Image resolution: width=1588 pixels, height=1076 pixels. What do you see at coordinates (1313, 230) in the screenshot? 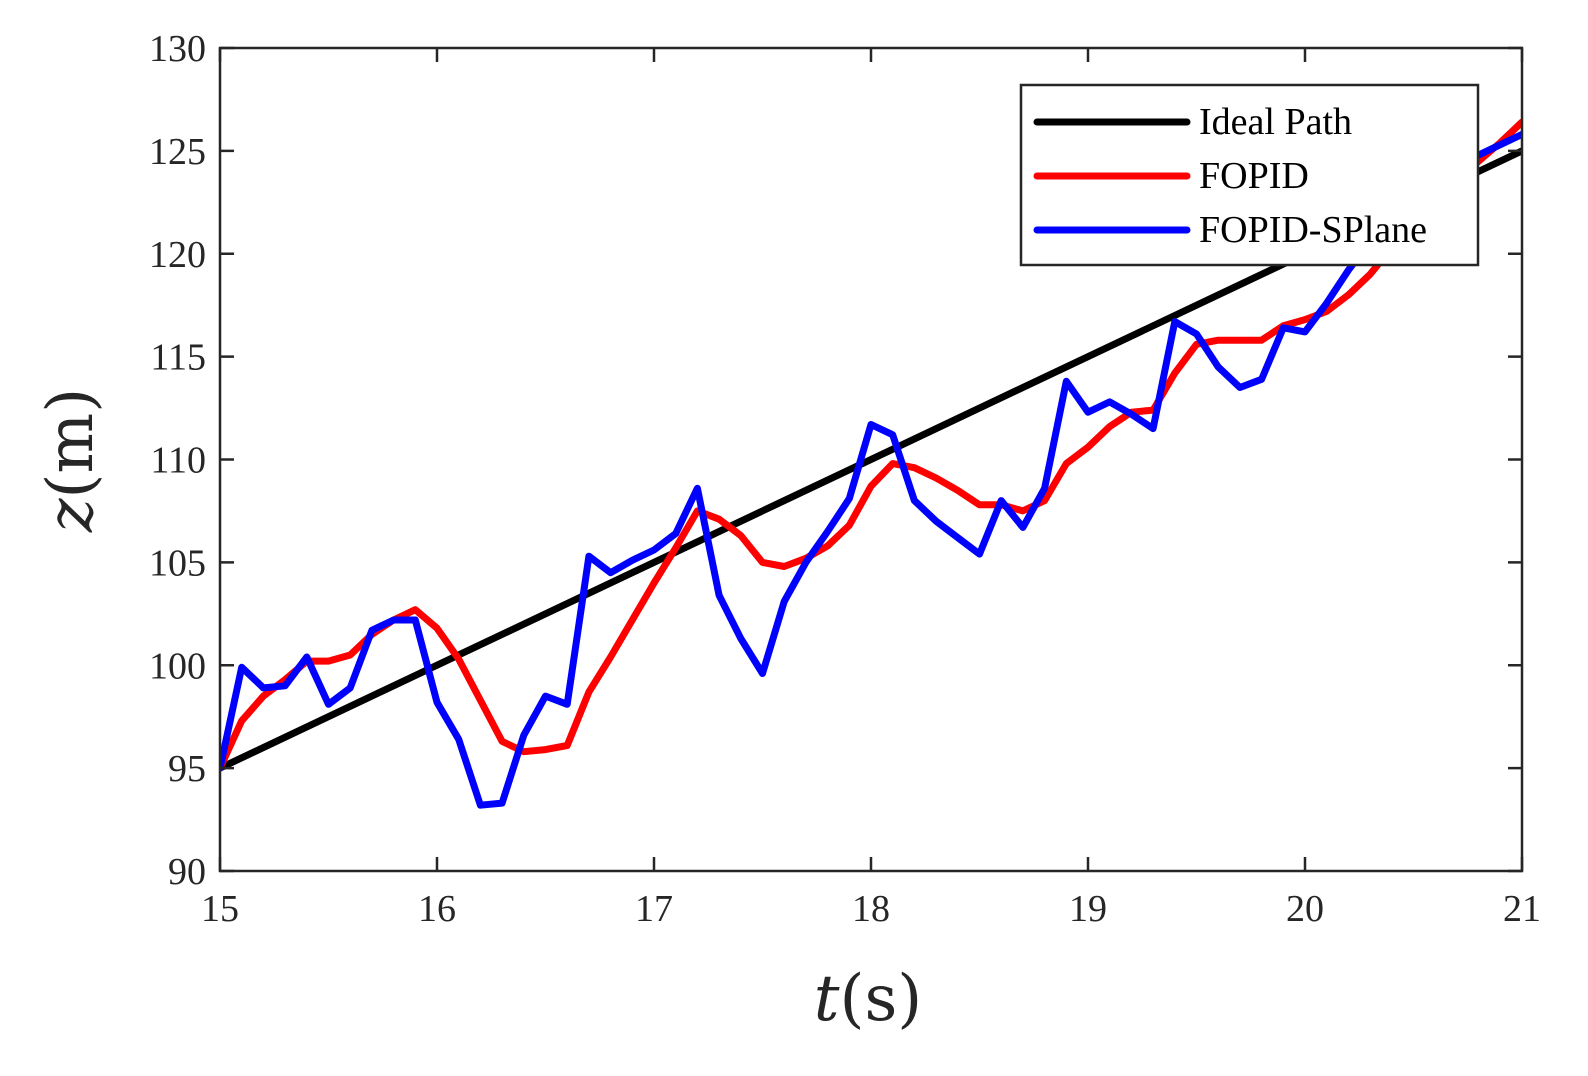
I see `legend-label-fopid-splane: FOPID-SPlane` at bounding box center [1313, 230].